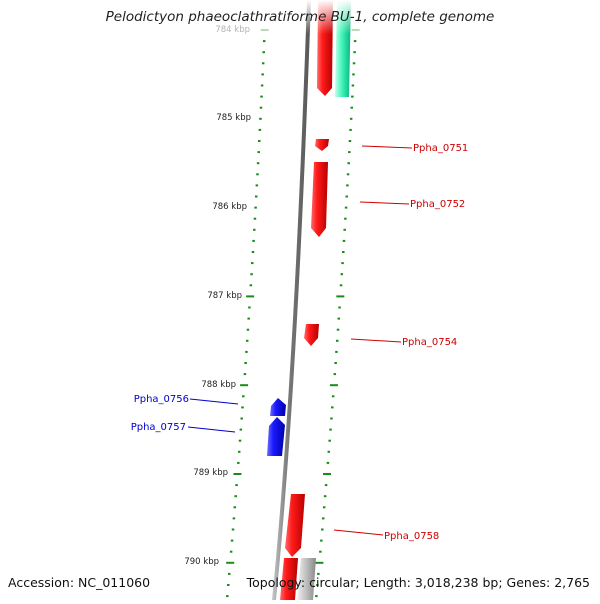 The image size is (600, 604). What do you see at coordinates (440, 148) in the screenshot?
I see `gene-label-ppha-0751: Ppha_0751` at bounding box center [440, 148].